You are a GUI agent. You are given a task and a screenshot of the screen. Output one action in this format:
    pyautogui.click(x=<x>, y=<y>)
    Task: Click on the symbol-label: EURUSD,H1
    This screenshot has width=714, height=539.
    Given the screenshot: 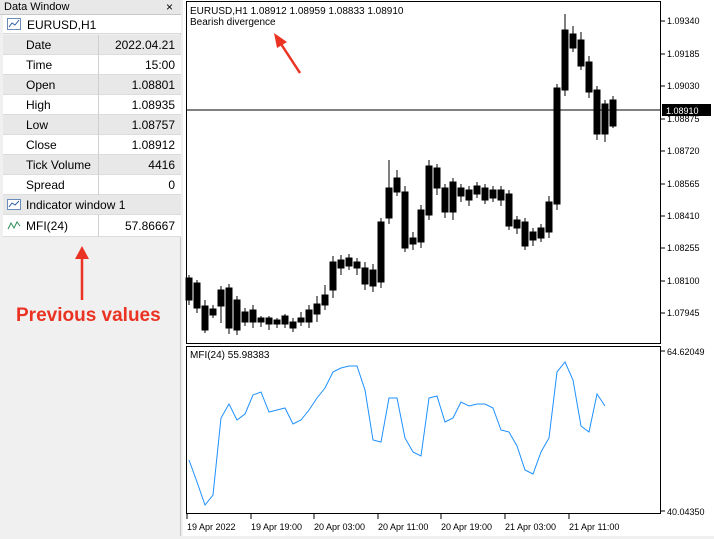 What is the action you would take?
    pyautogui.click(x=62, y=25)
    